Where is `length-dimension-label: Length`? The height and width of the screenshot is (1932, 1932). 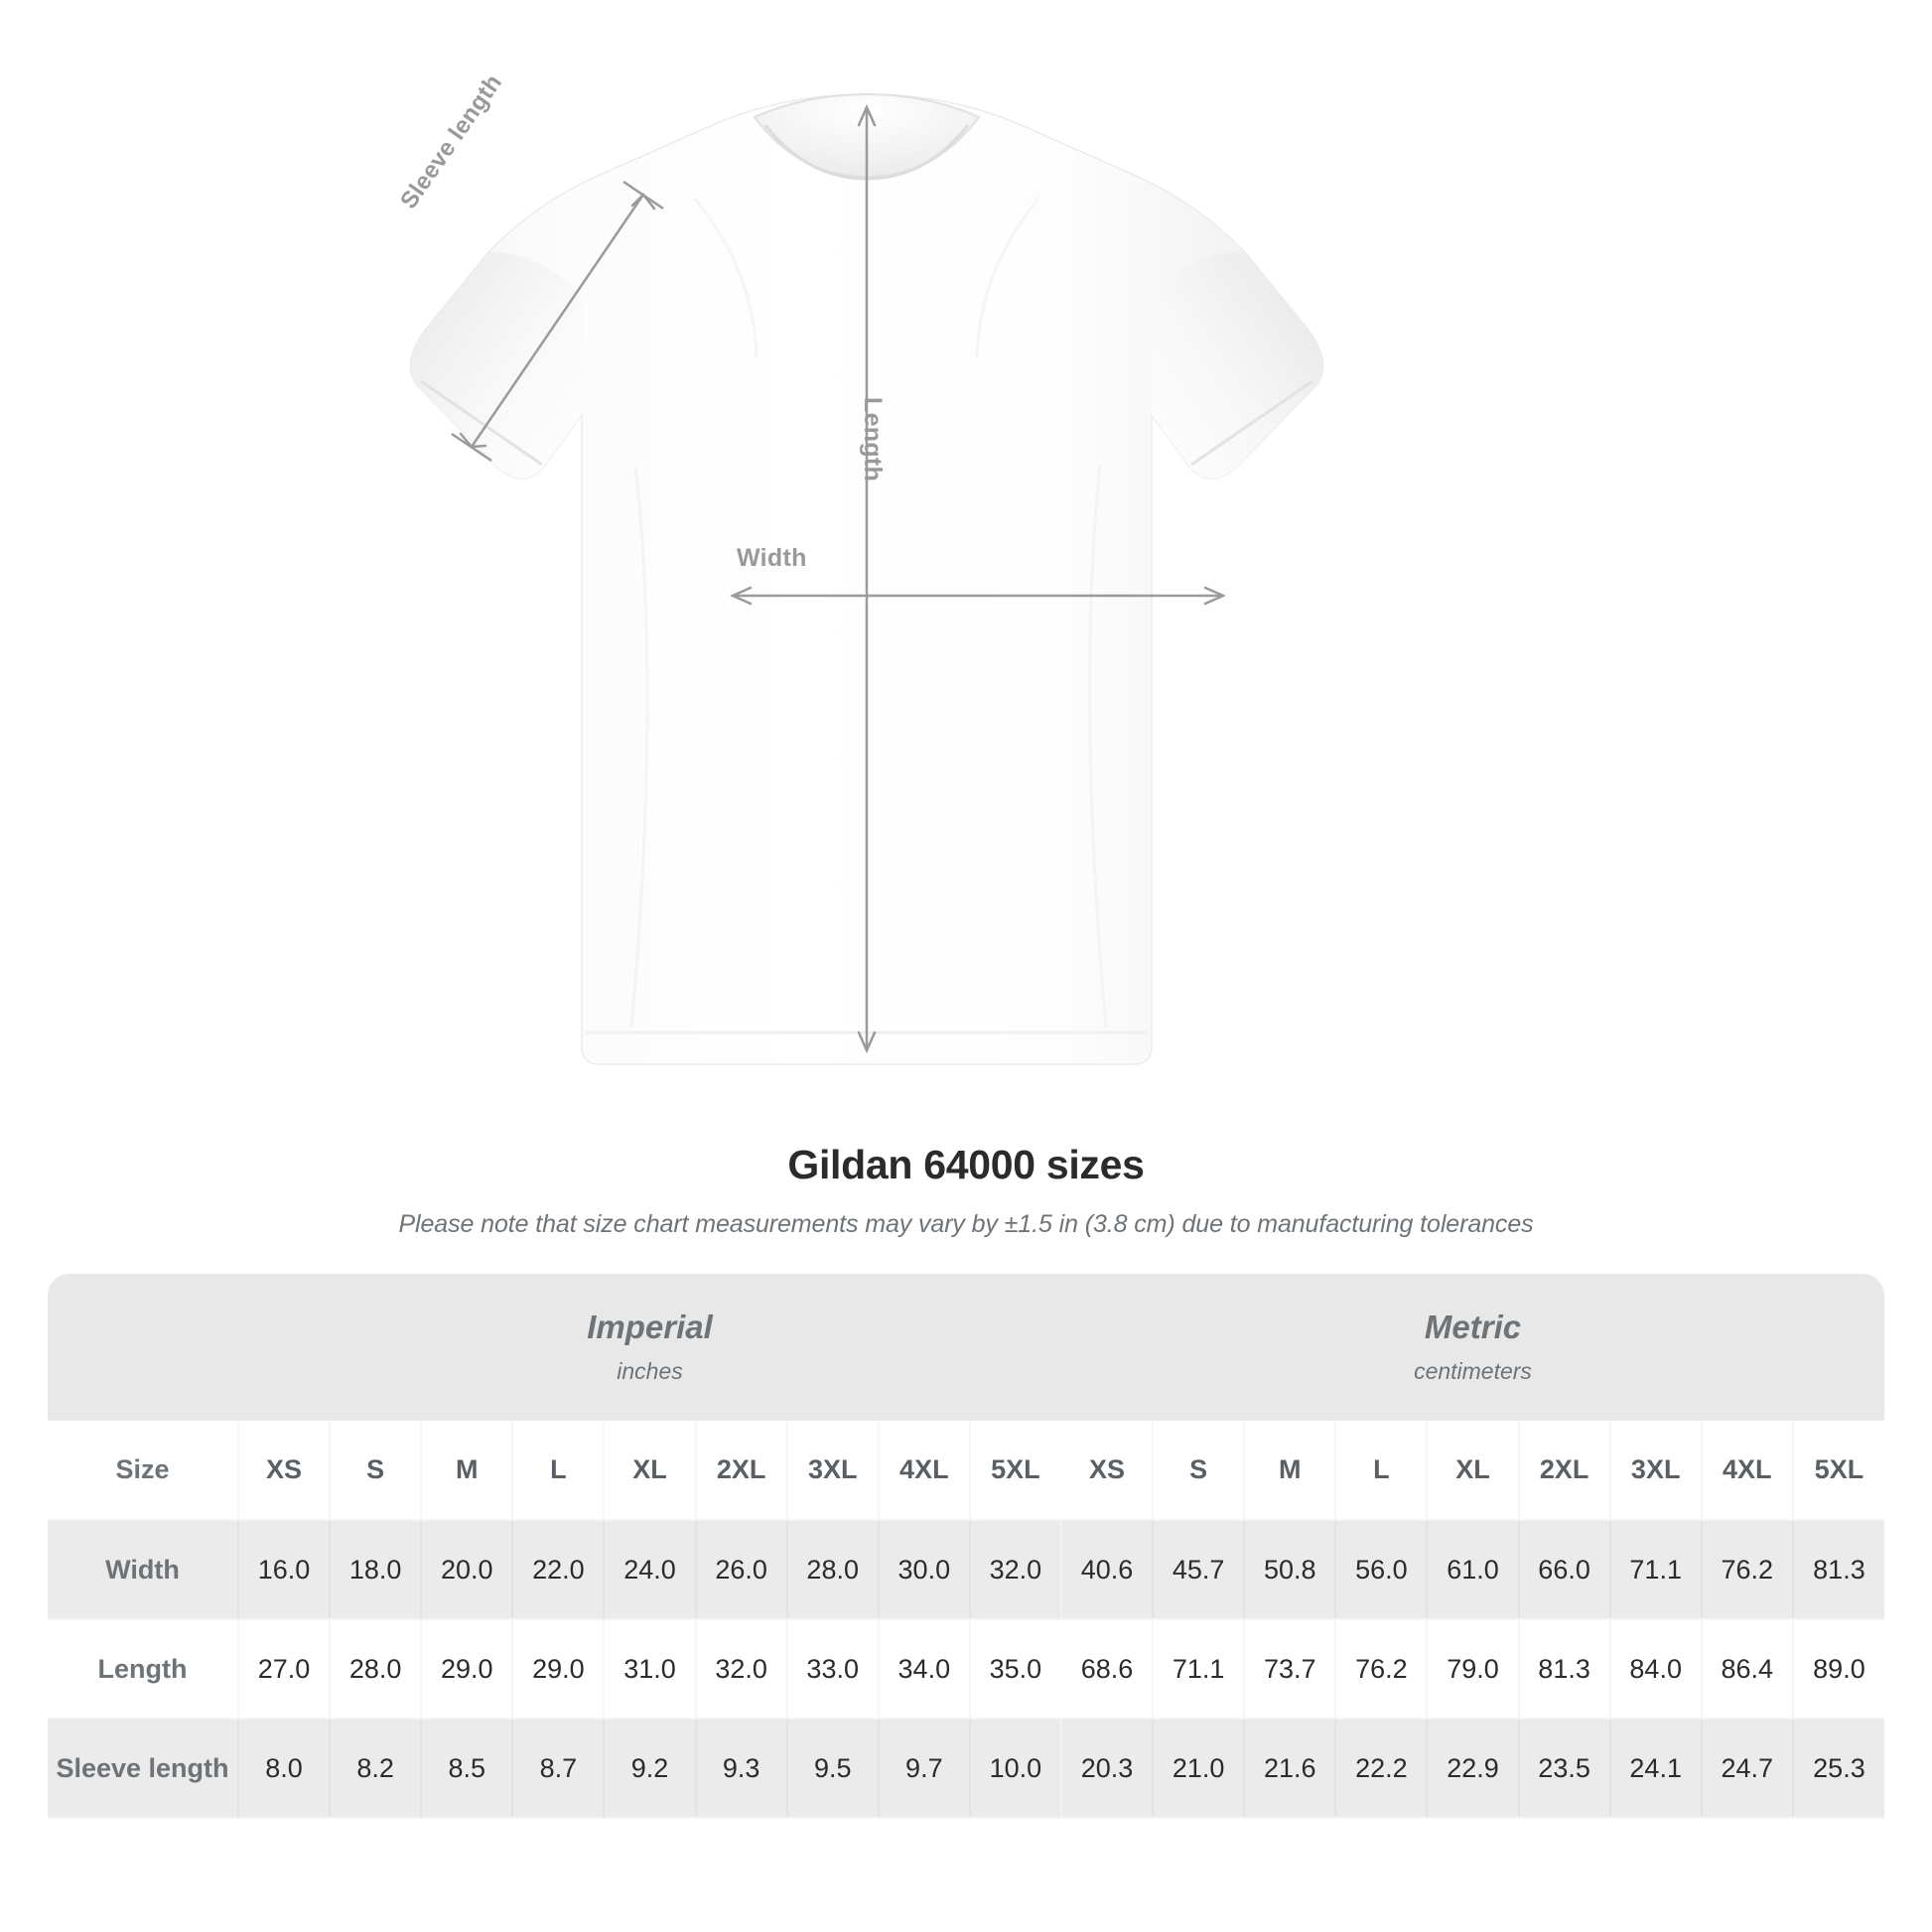
length-dimension-label: Length is located at coordinates (873, 440).